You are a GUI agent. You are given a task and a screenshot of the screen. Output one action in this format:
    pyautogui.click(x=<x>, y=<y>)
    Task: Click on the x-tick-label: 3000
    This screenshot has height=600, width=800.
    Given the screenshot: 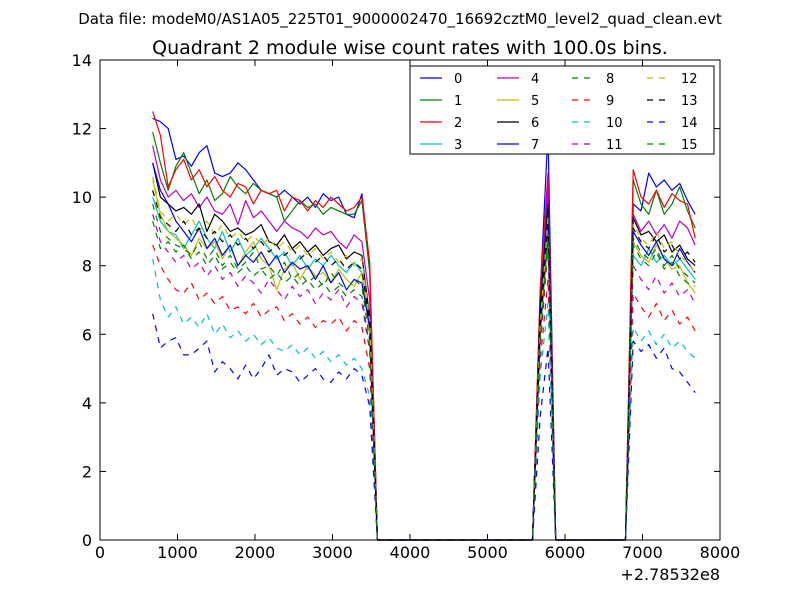 What is the action you would take?
    pyautogui.click(x=332, y=552)
    